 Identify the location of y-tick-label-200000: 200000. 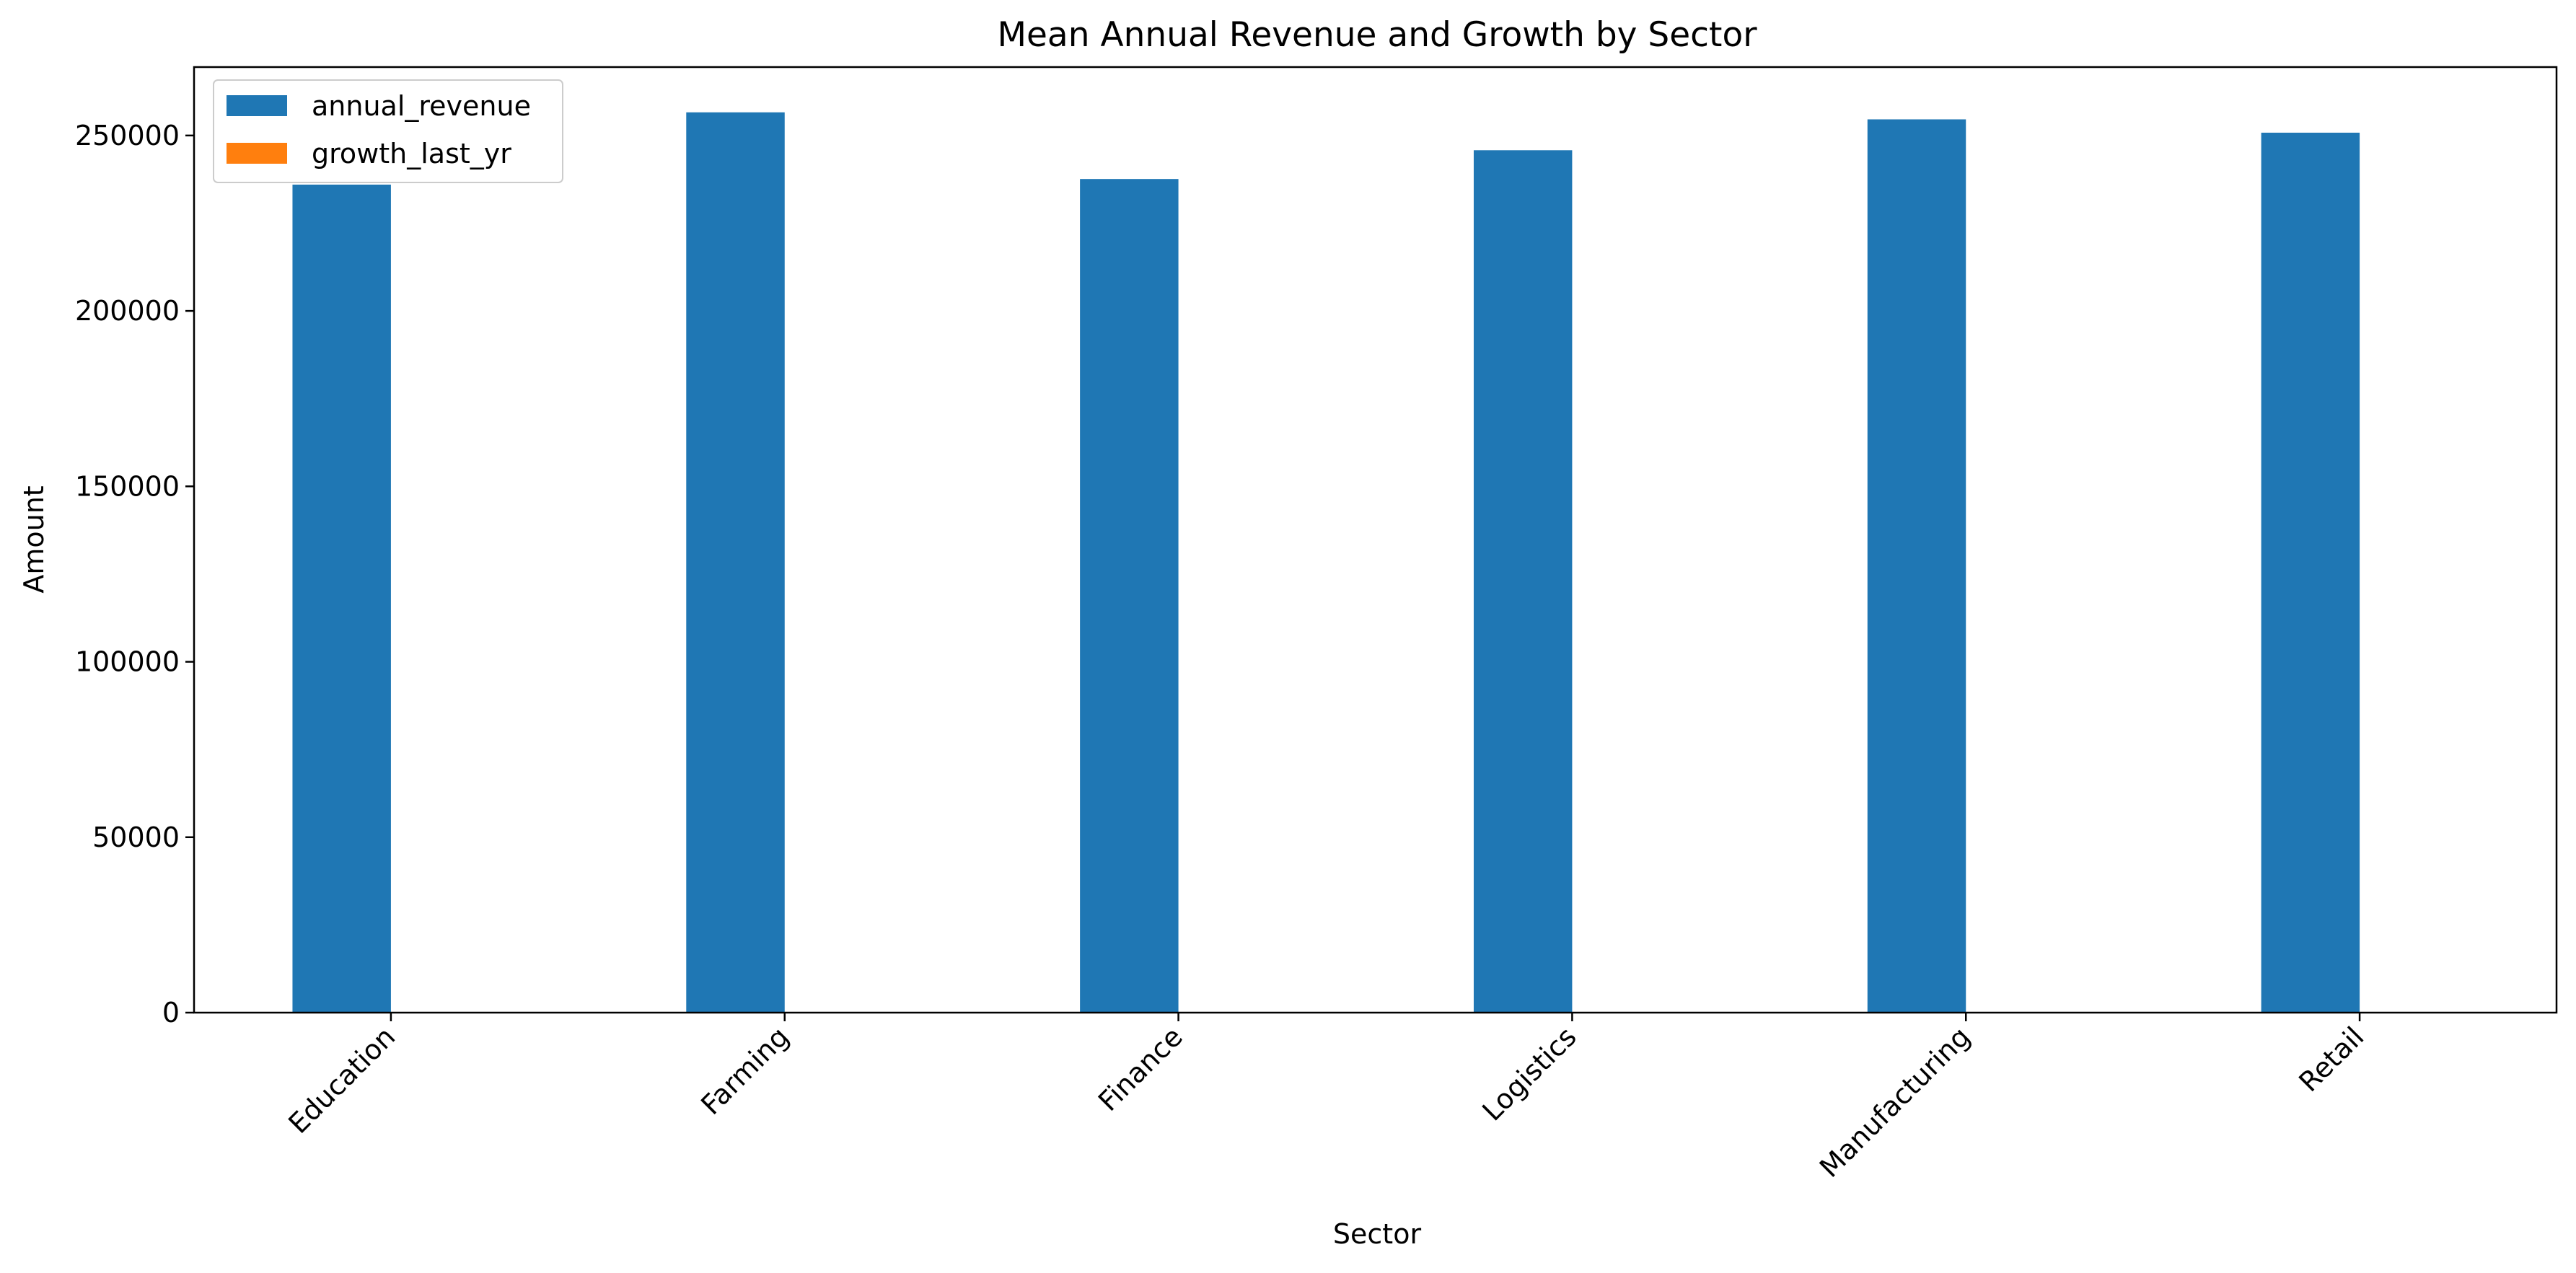
(127, 311).